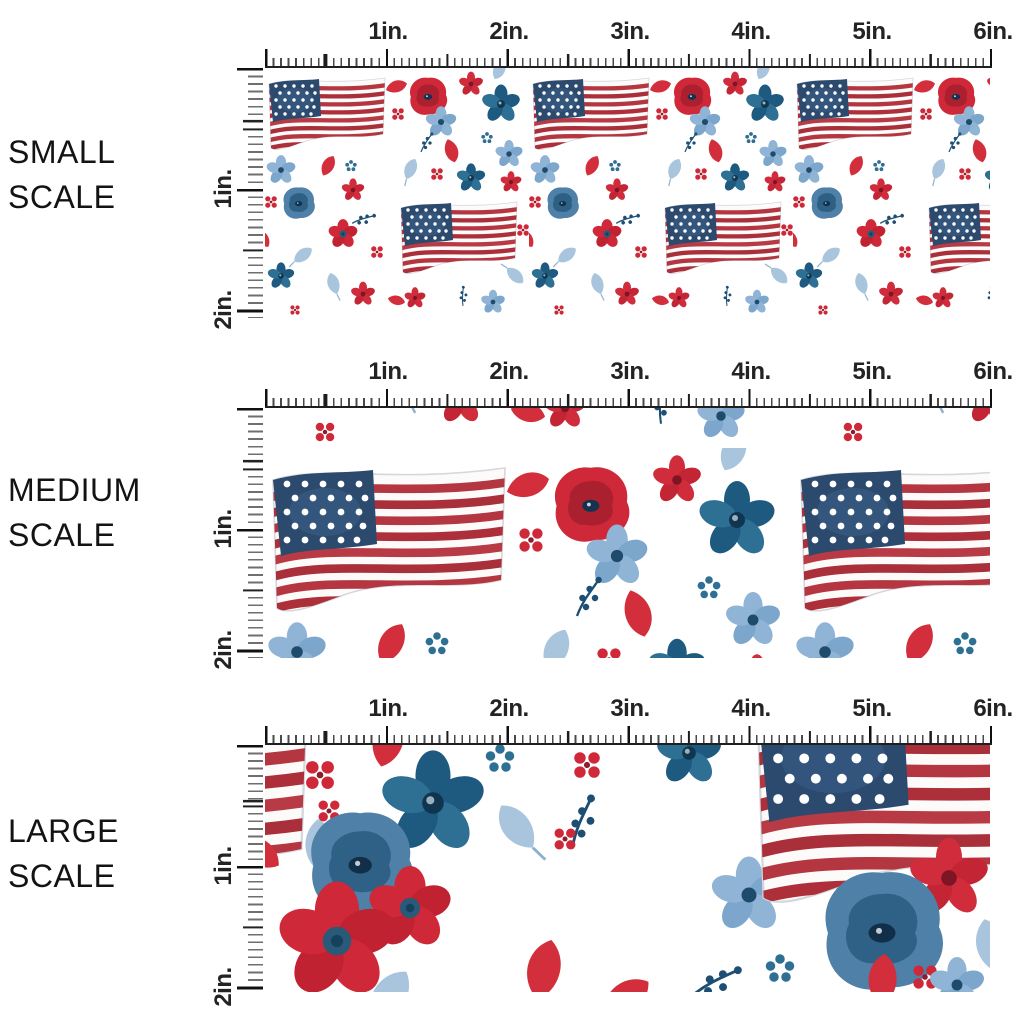 The image size is (1024, 1024). Describe the element at coordinates (133, 175) in the screenshot. I see `panel-title-small: SMALL SCALE` at that location.